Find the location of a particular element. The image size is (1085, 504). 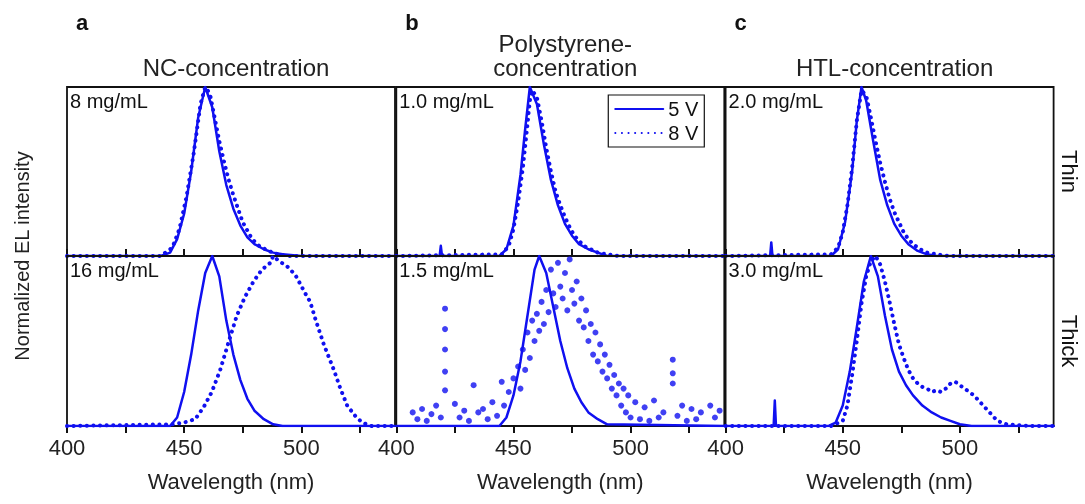

legend-label: 5 V is located at coordinates (683, 109).